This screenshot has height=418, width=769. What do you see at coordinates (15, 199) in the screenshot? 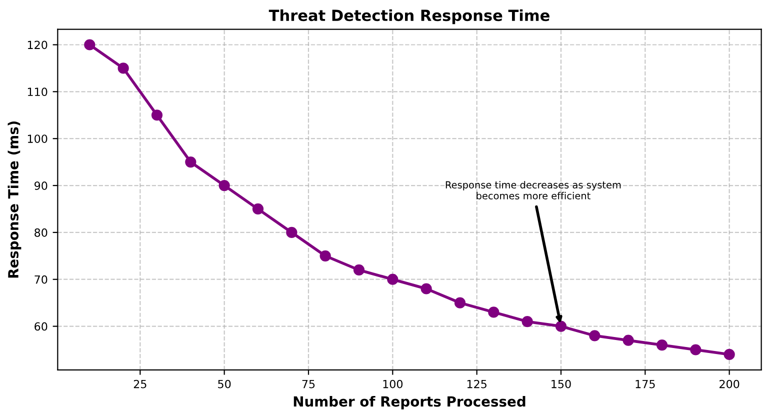
I see `y-axis-title: Response Time (ms)` at bounding box center [15, 199].